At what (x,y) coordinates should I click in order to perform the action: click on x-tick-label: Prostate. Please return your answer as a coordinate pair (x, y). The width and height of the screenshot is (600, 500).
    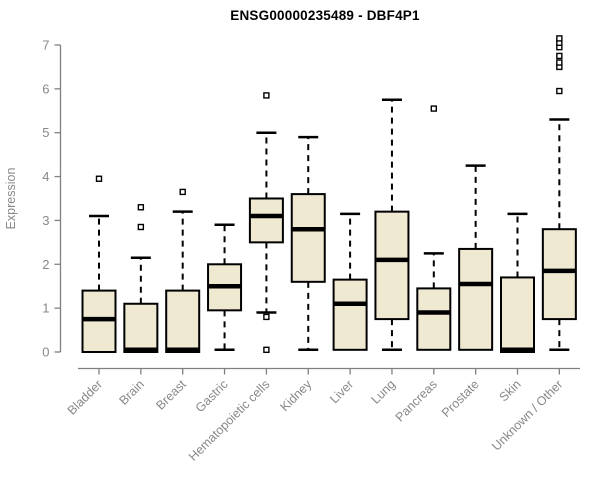
    Looking at the image, I should click on (460, 398).